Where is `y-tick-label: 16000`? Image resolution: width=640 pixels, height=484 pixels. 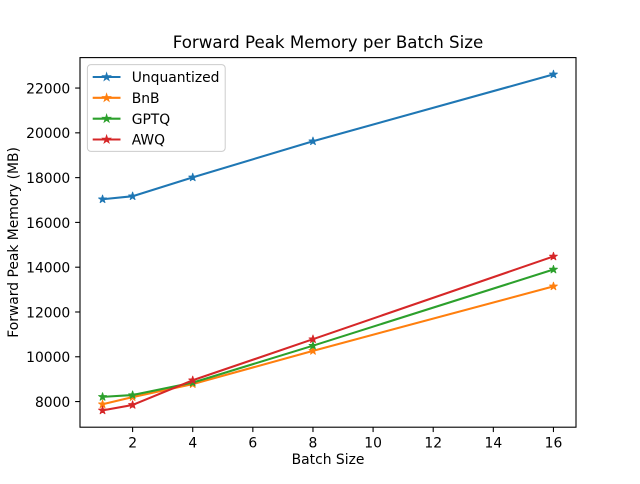 y-tick-label: 16000 is located at coordinates (48, 224).